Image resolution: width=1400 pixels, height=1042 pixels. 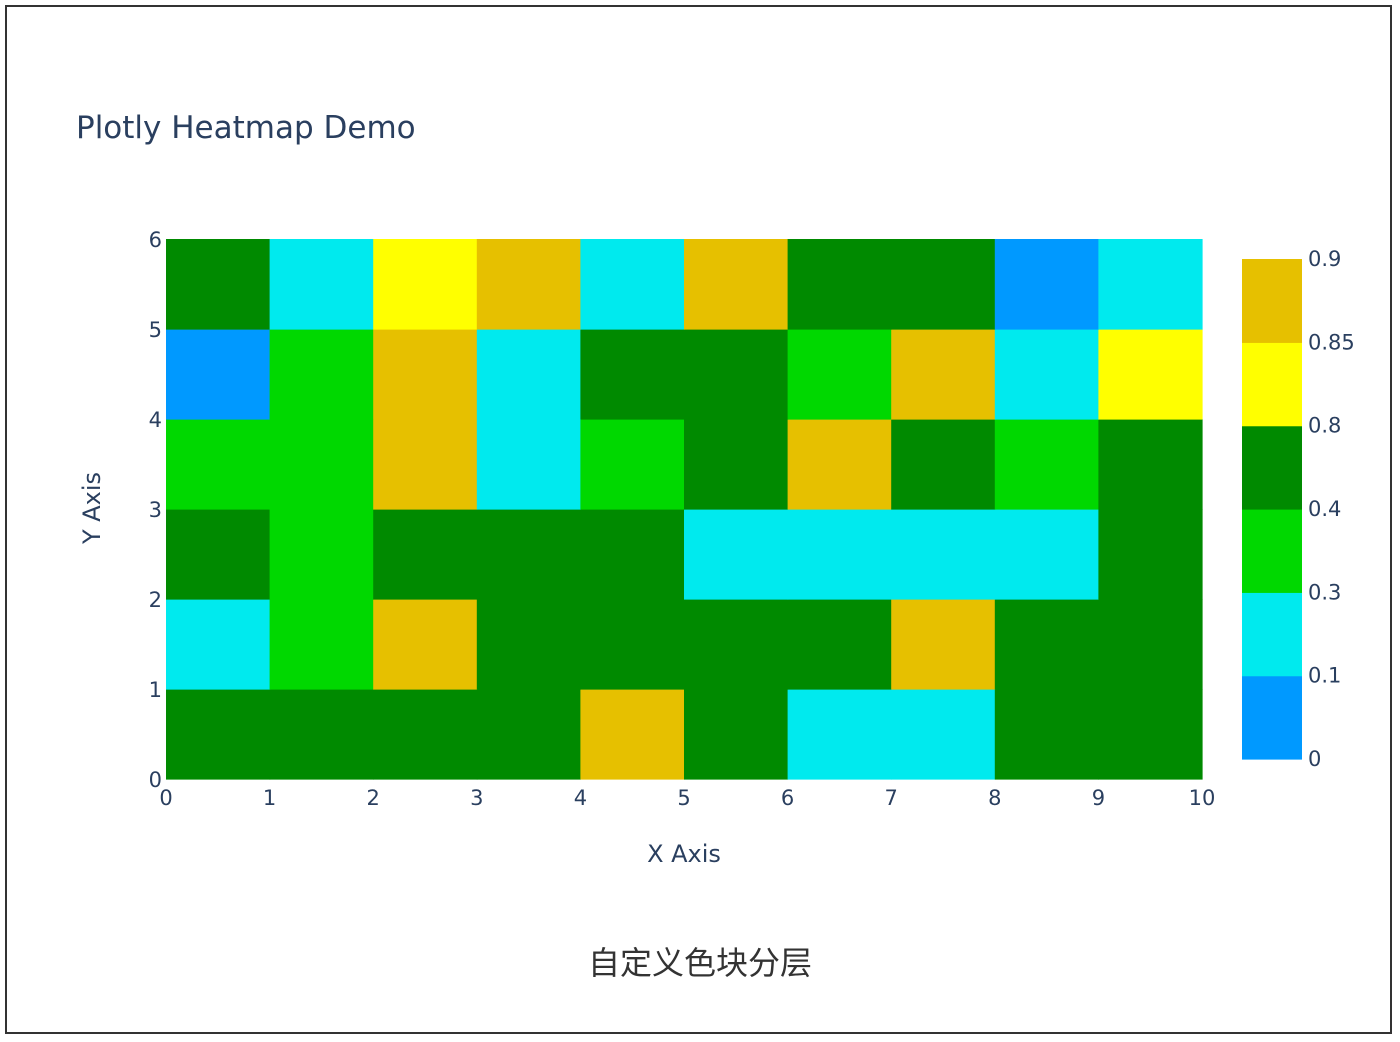 I want to click on y-tick-label: 3, so click(x=155, y=510).